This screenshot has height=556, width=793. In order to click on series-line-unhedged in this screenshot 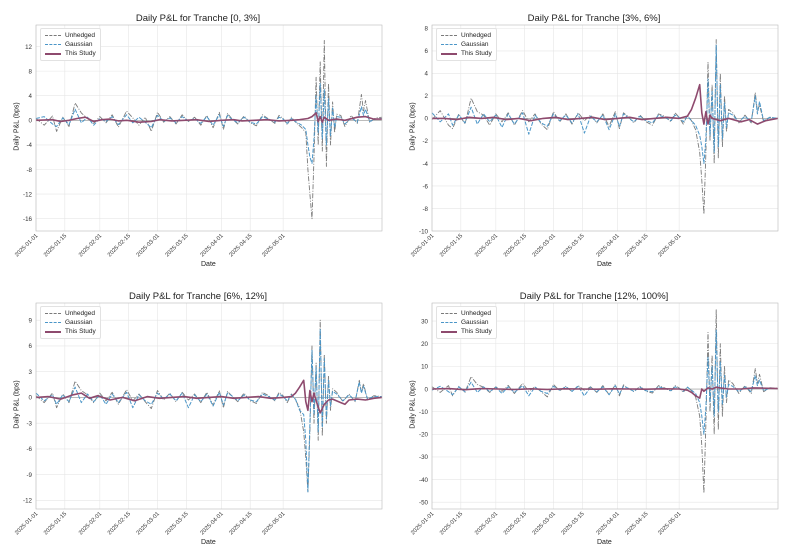, I will do `click(605, 401)`.